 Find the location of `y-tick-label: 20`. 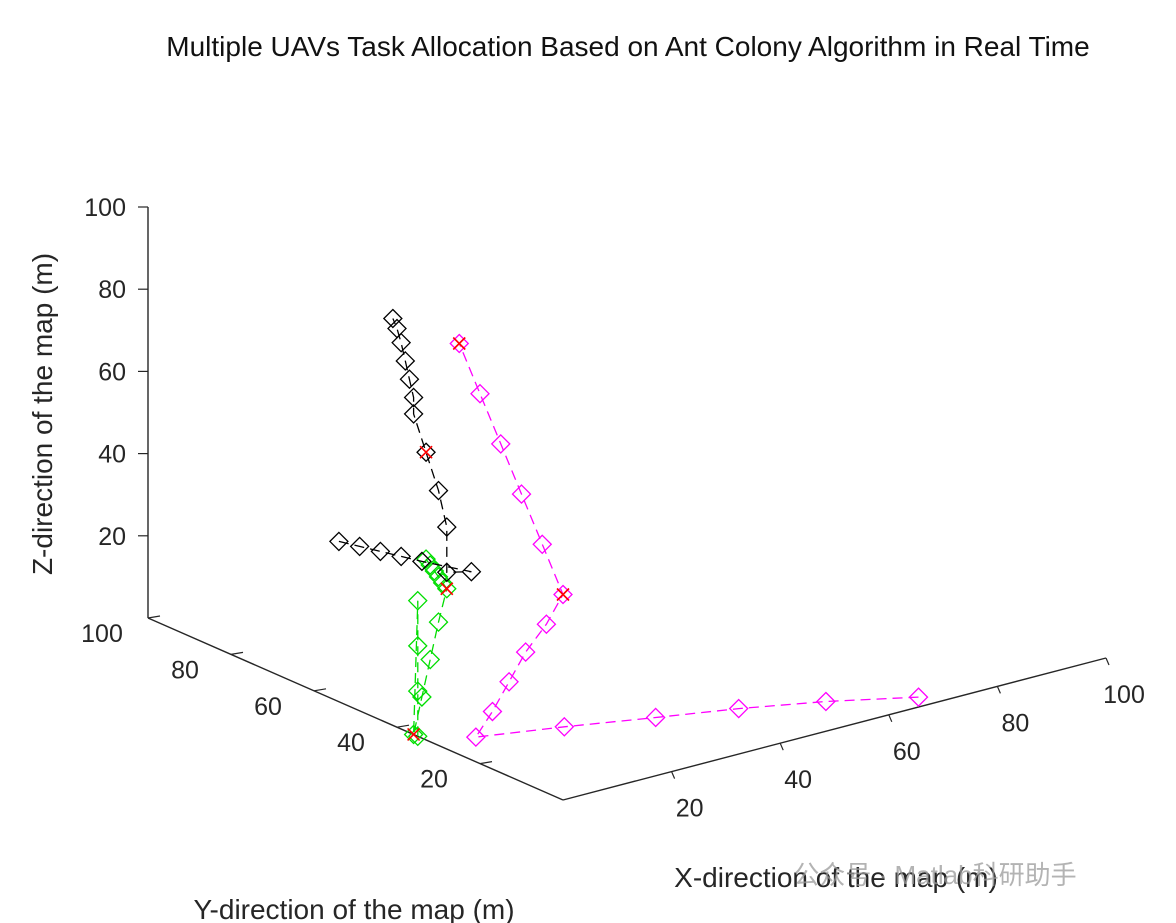

y-tick-label: 20 is located at coordinates (434, 780).